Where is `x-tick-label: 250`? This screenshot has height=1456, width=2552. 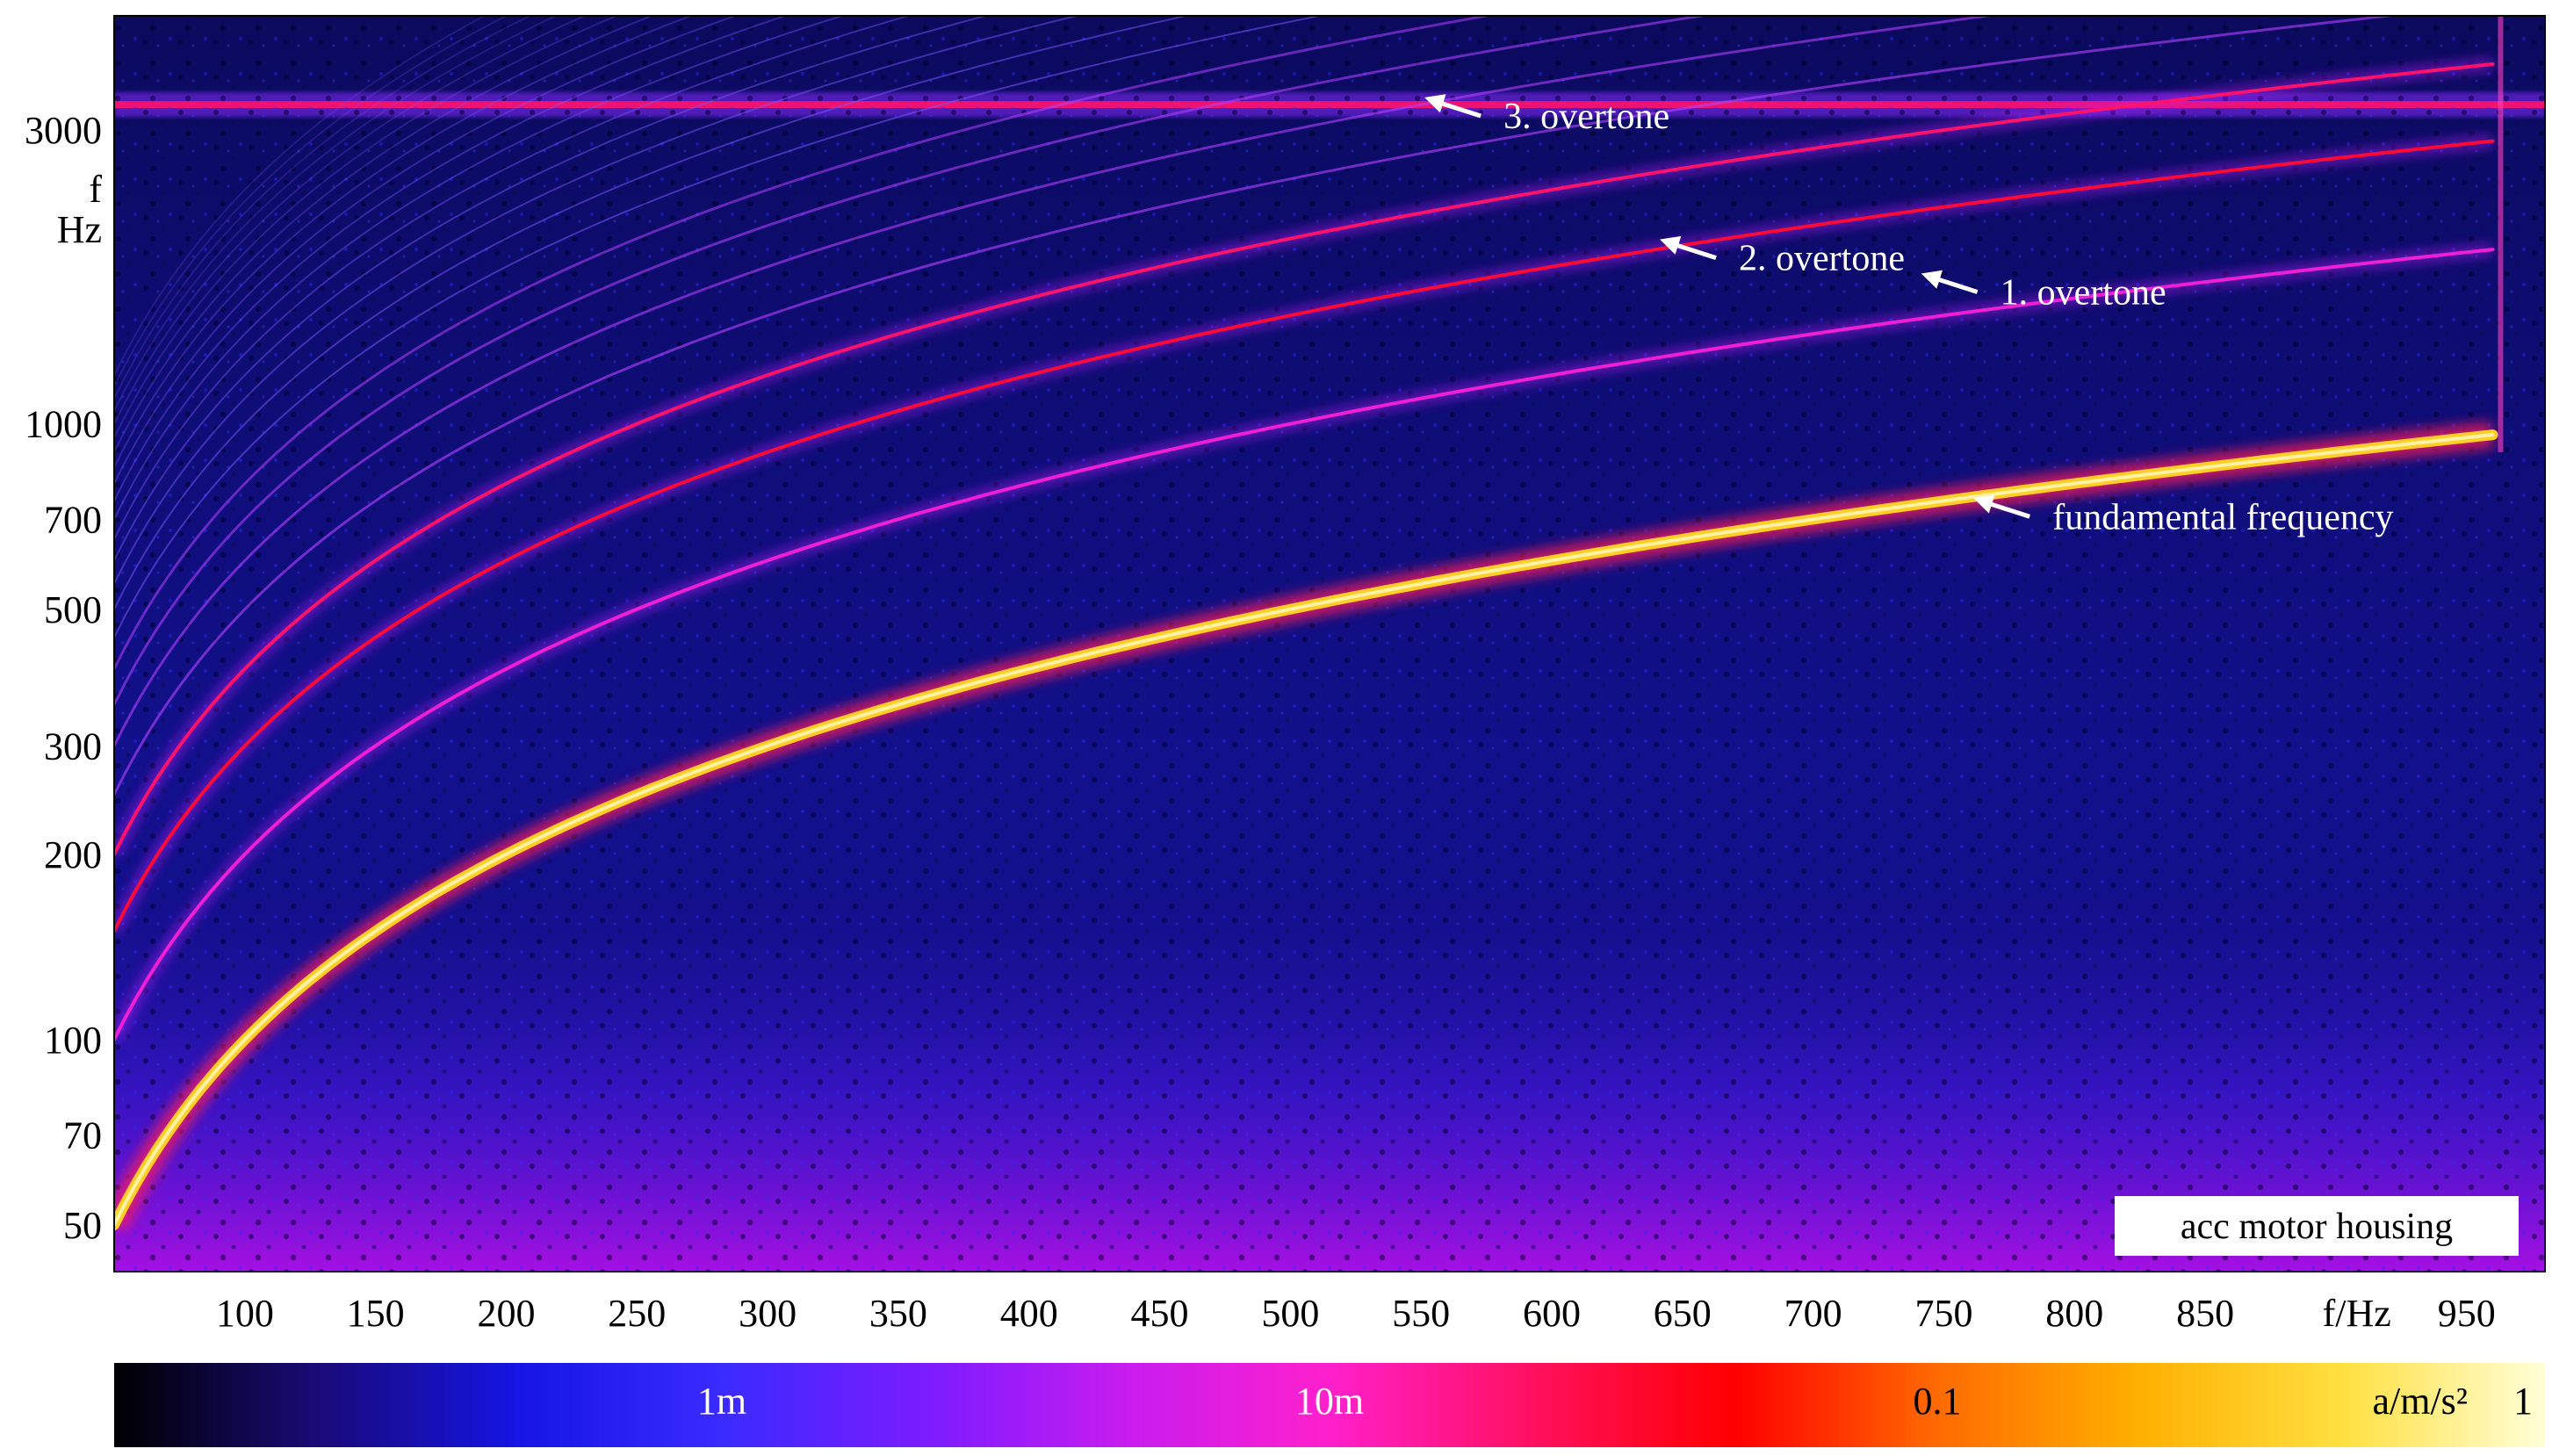 x-tick-label: 250 is located at coordinates (637, 1313).